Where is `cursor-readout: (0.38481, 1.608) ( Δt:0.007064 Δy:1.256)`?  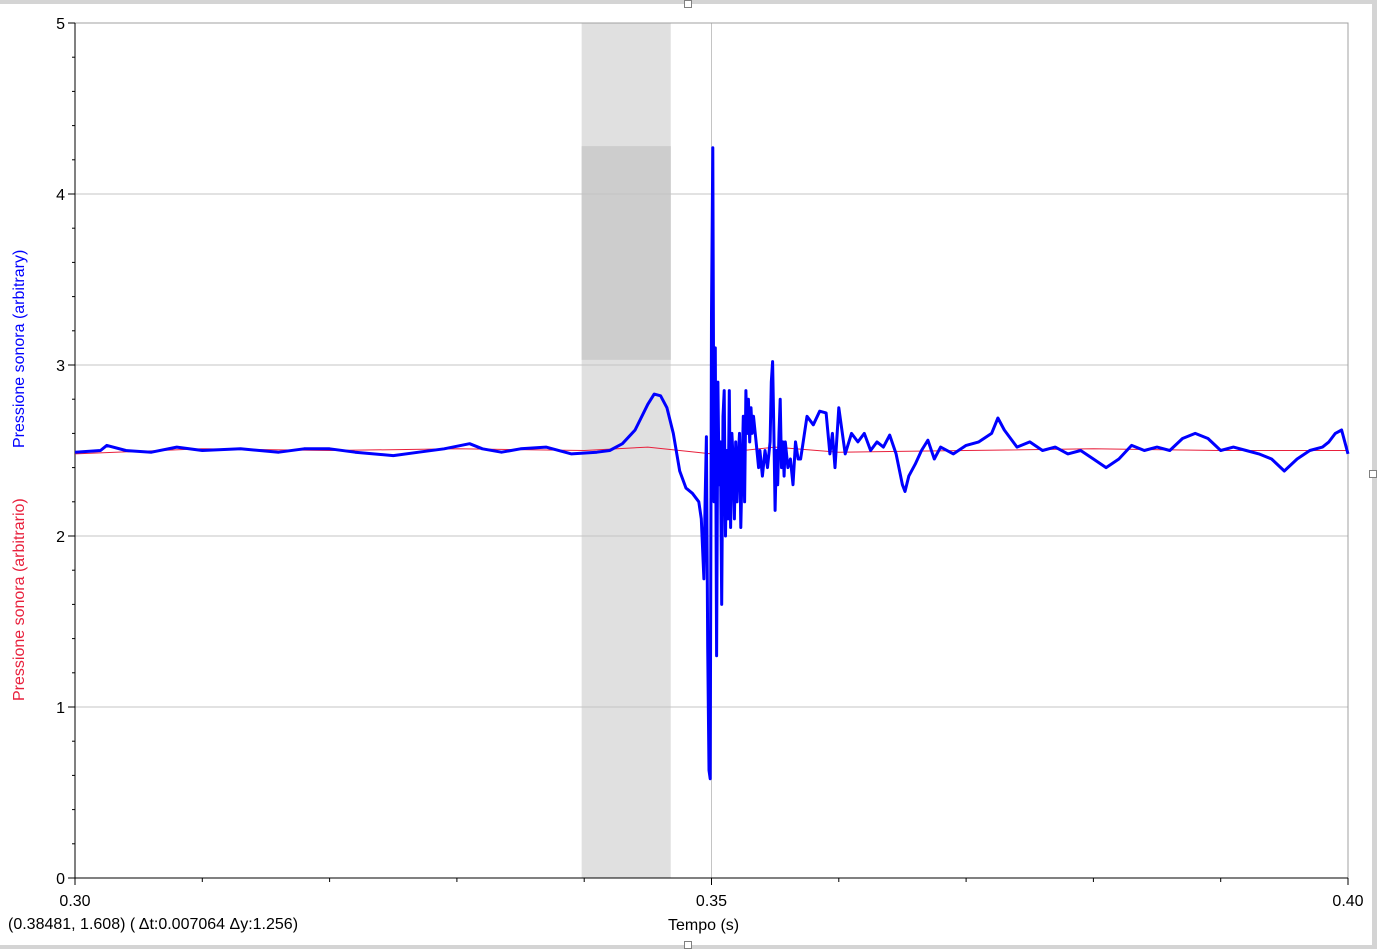
cursor-readout: (0.38481, 1.608) ( Δt:0.007064 Δy:1.256) is located at coordinates (153, 924).